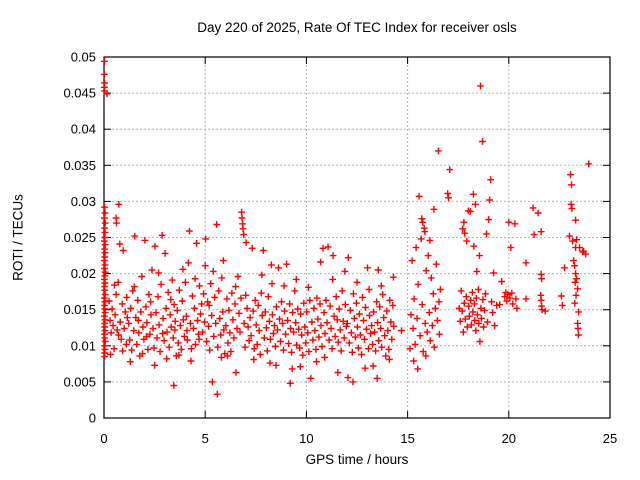  I want to click on x-tick-label: 0, so click(103, 438).